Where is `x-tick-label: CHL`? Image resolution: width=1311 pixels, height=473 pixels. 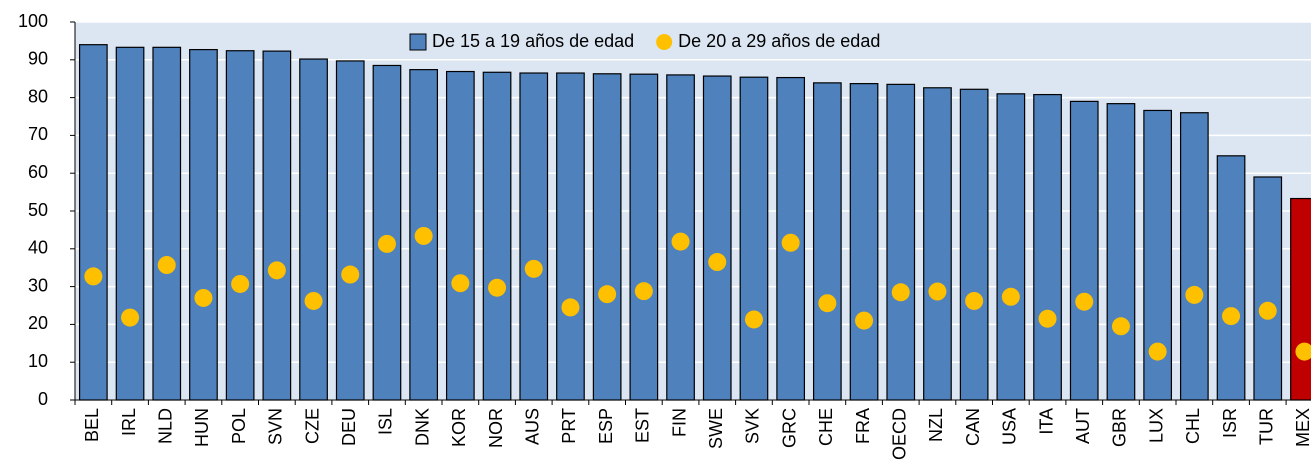 x-tick-label: CHL is located at coordinates (1193, 426).